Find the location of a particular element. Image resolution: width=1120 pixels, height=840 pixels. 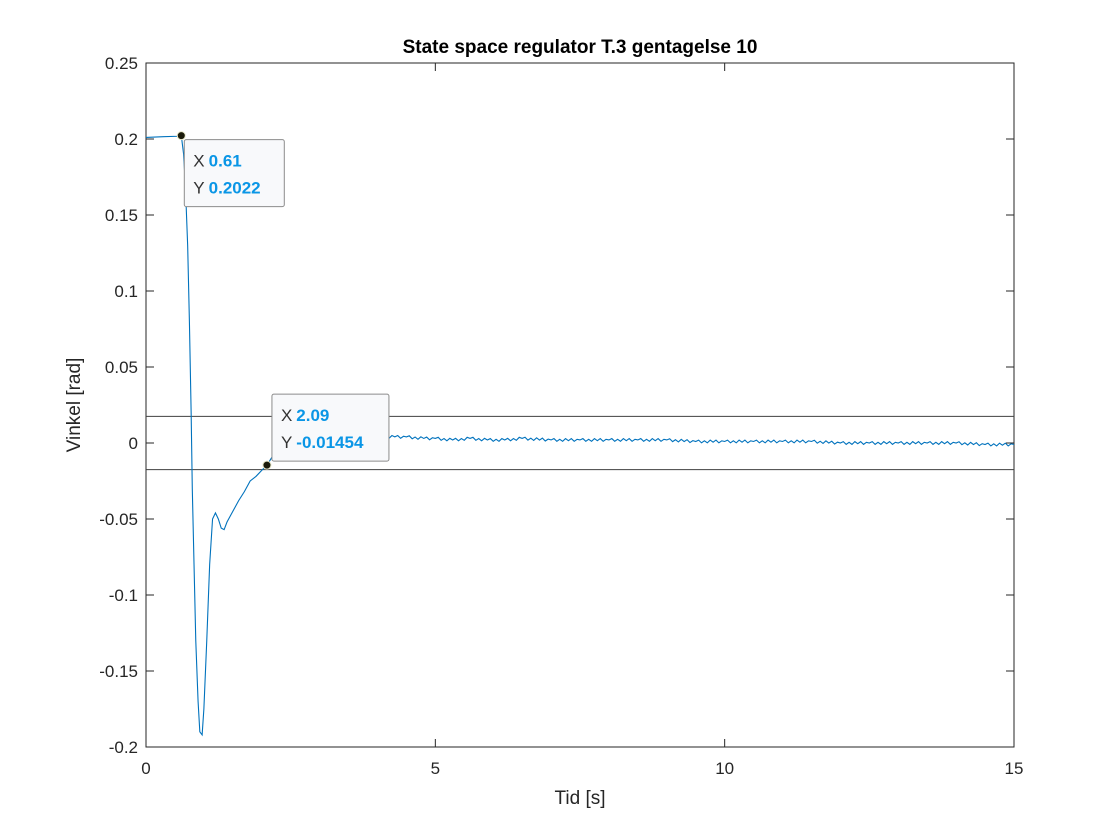

y-tick-label: -0.2 is located at coordinates (123, 747).